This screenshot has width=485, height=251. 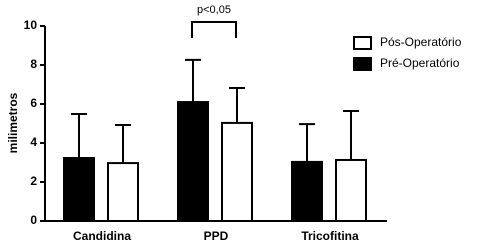 I want to click on y-tick-label: 6, so click(x=33, y=103).